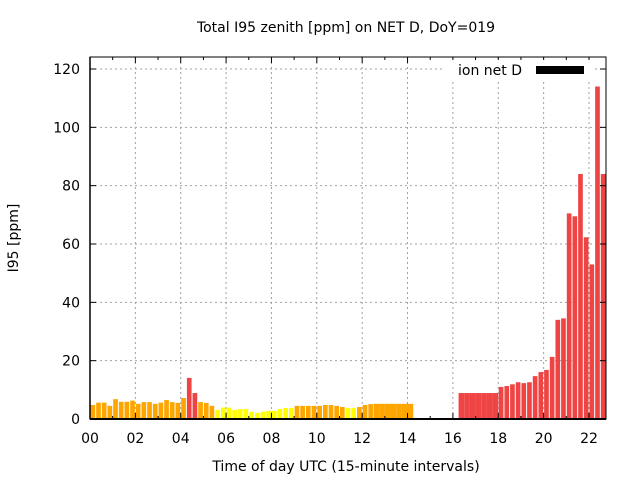  What do you see at coordinates (560, 70) in the screenshot?
I see `legend-swatch` at bounding box center [560, 70].